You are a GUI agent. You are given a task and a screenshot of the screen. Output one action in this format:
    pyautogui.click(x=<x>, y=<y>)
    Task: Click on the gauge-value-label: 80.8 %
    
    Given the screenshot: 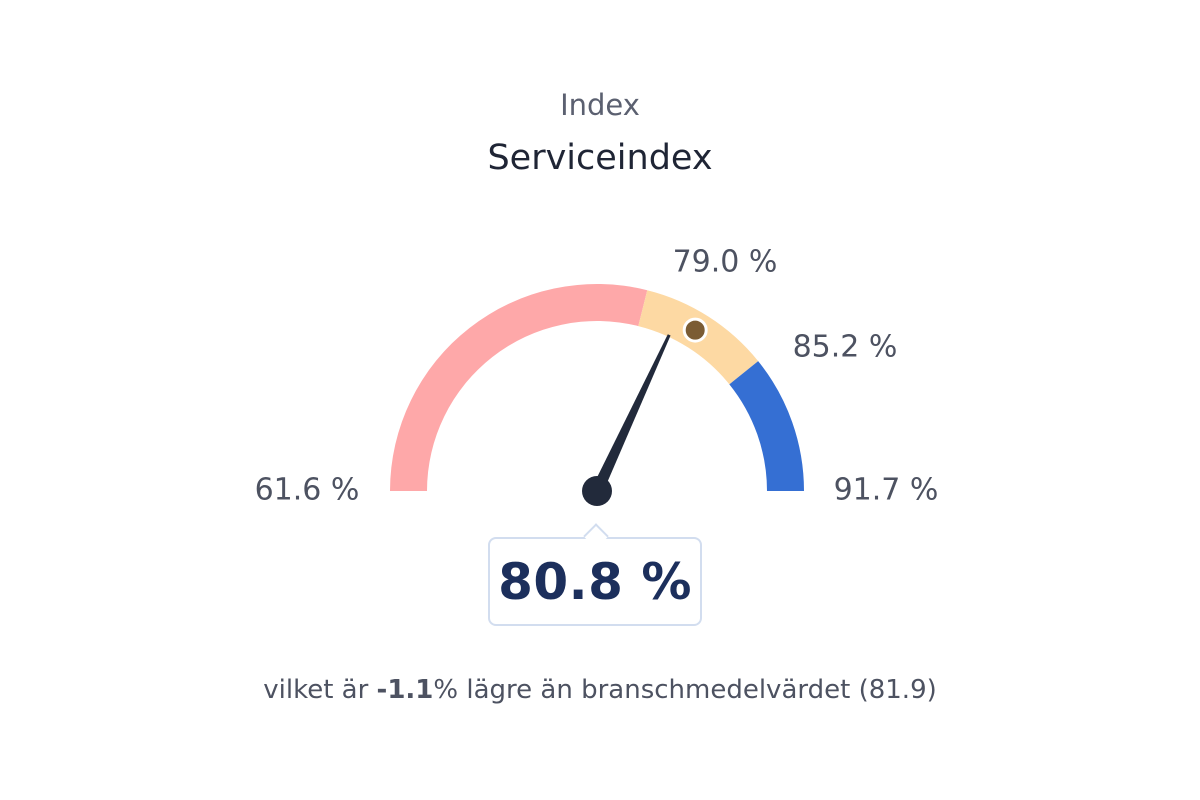 What is the action you would take?
    pyautogui.click(x=595, y=581)
    